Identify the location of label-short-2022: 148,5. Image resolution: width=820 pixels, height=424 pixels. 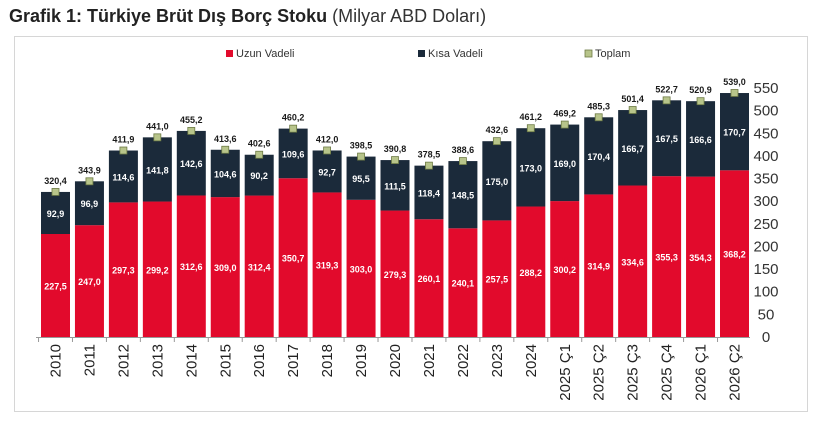
(463, 196).